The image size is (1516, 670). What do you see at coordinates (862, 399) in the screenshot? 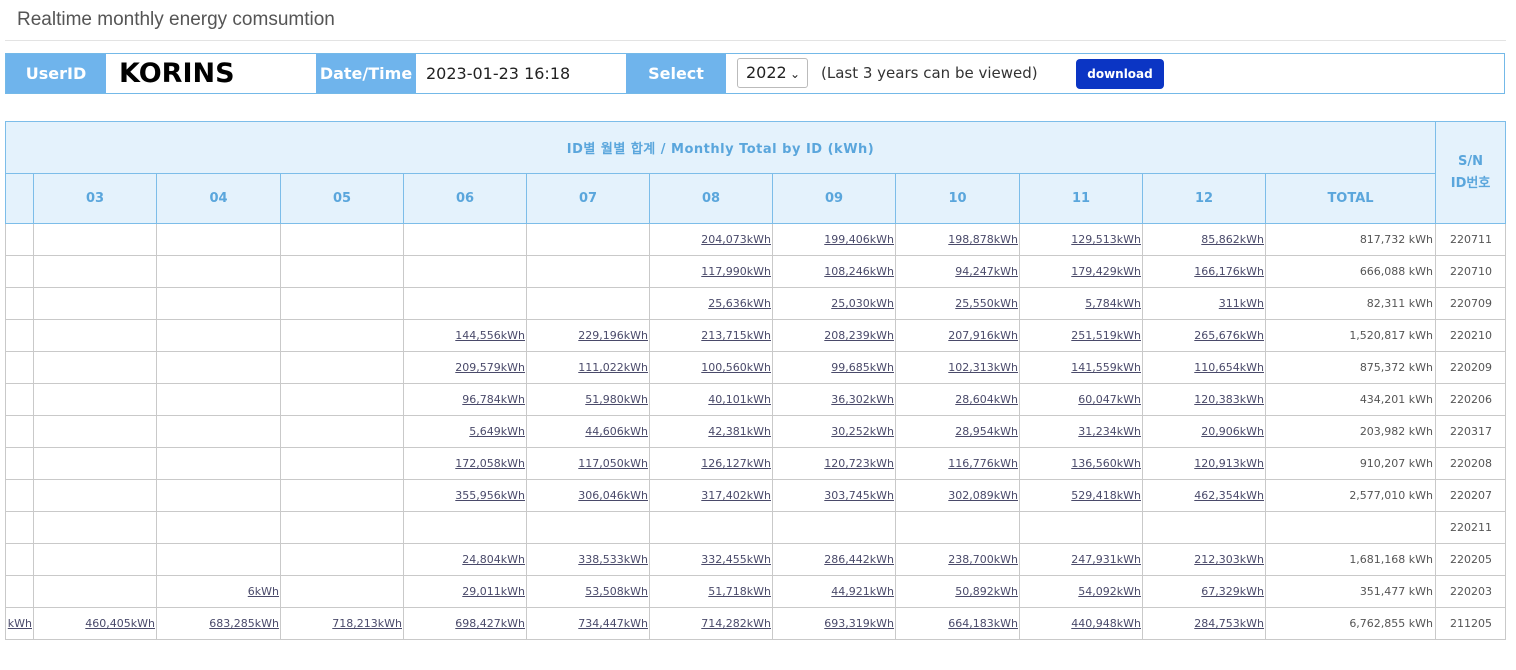
I see `month-value-link: 36,302kWh` at bounding box center [862, 399].